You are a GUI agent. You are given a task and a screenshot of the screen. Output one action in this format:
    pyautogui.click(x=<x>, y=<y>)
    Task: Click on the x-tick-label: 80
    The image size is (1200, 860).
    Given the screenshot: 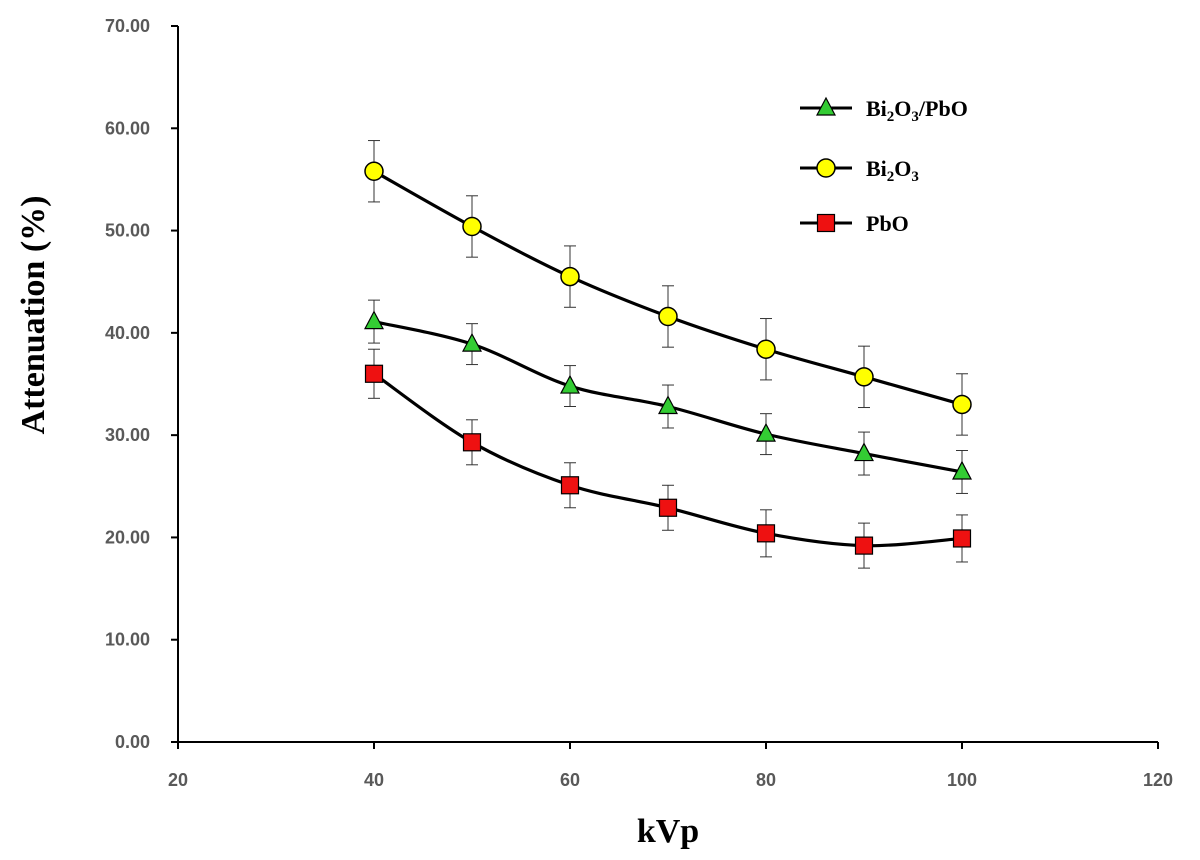 What is the action you would take?
    pyautogui.click(x=766, y=780)
    